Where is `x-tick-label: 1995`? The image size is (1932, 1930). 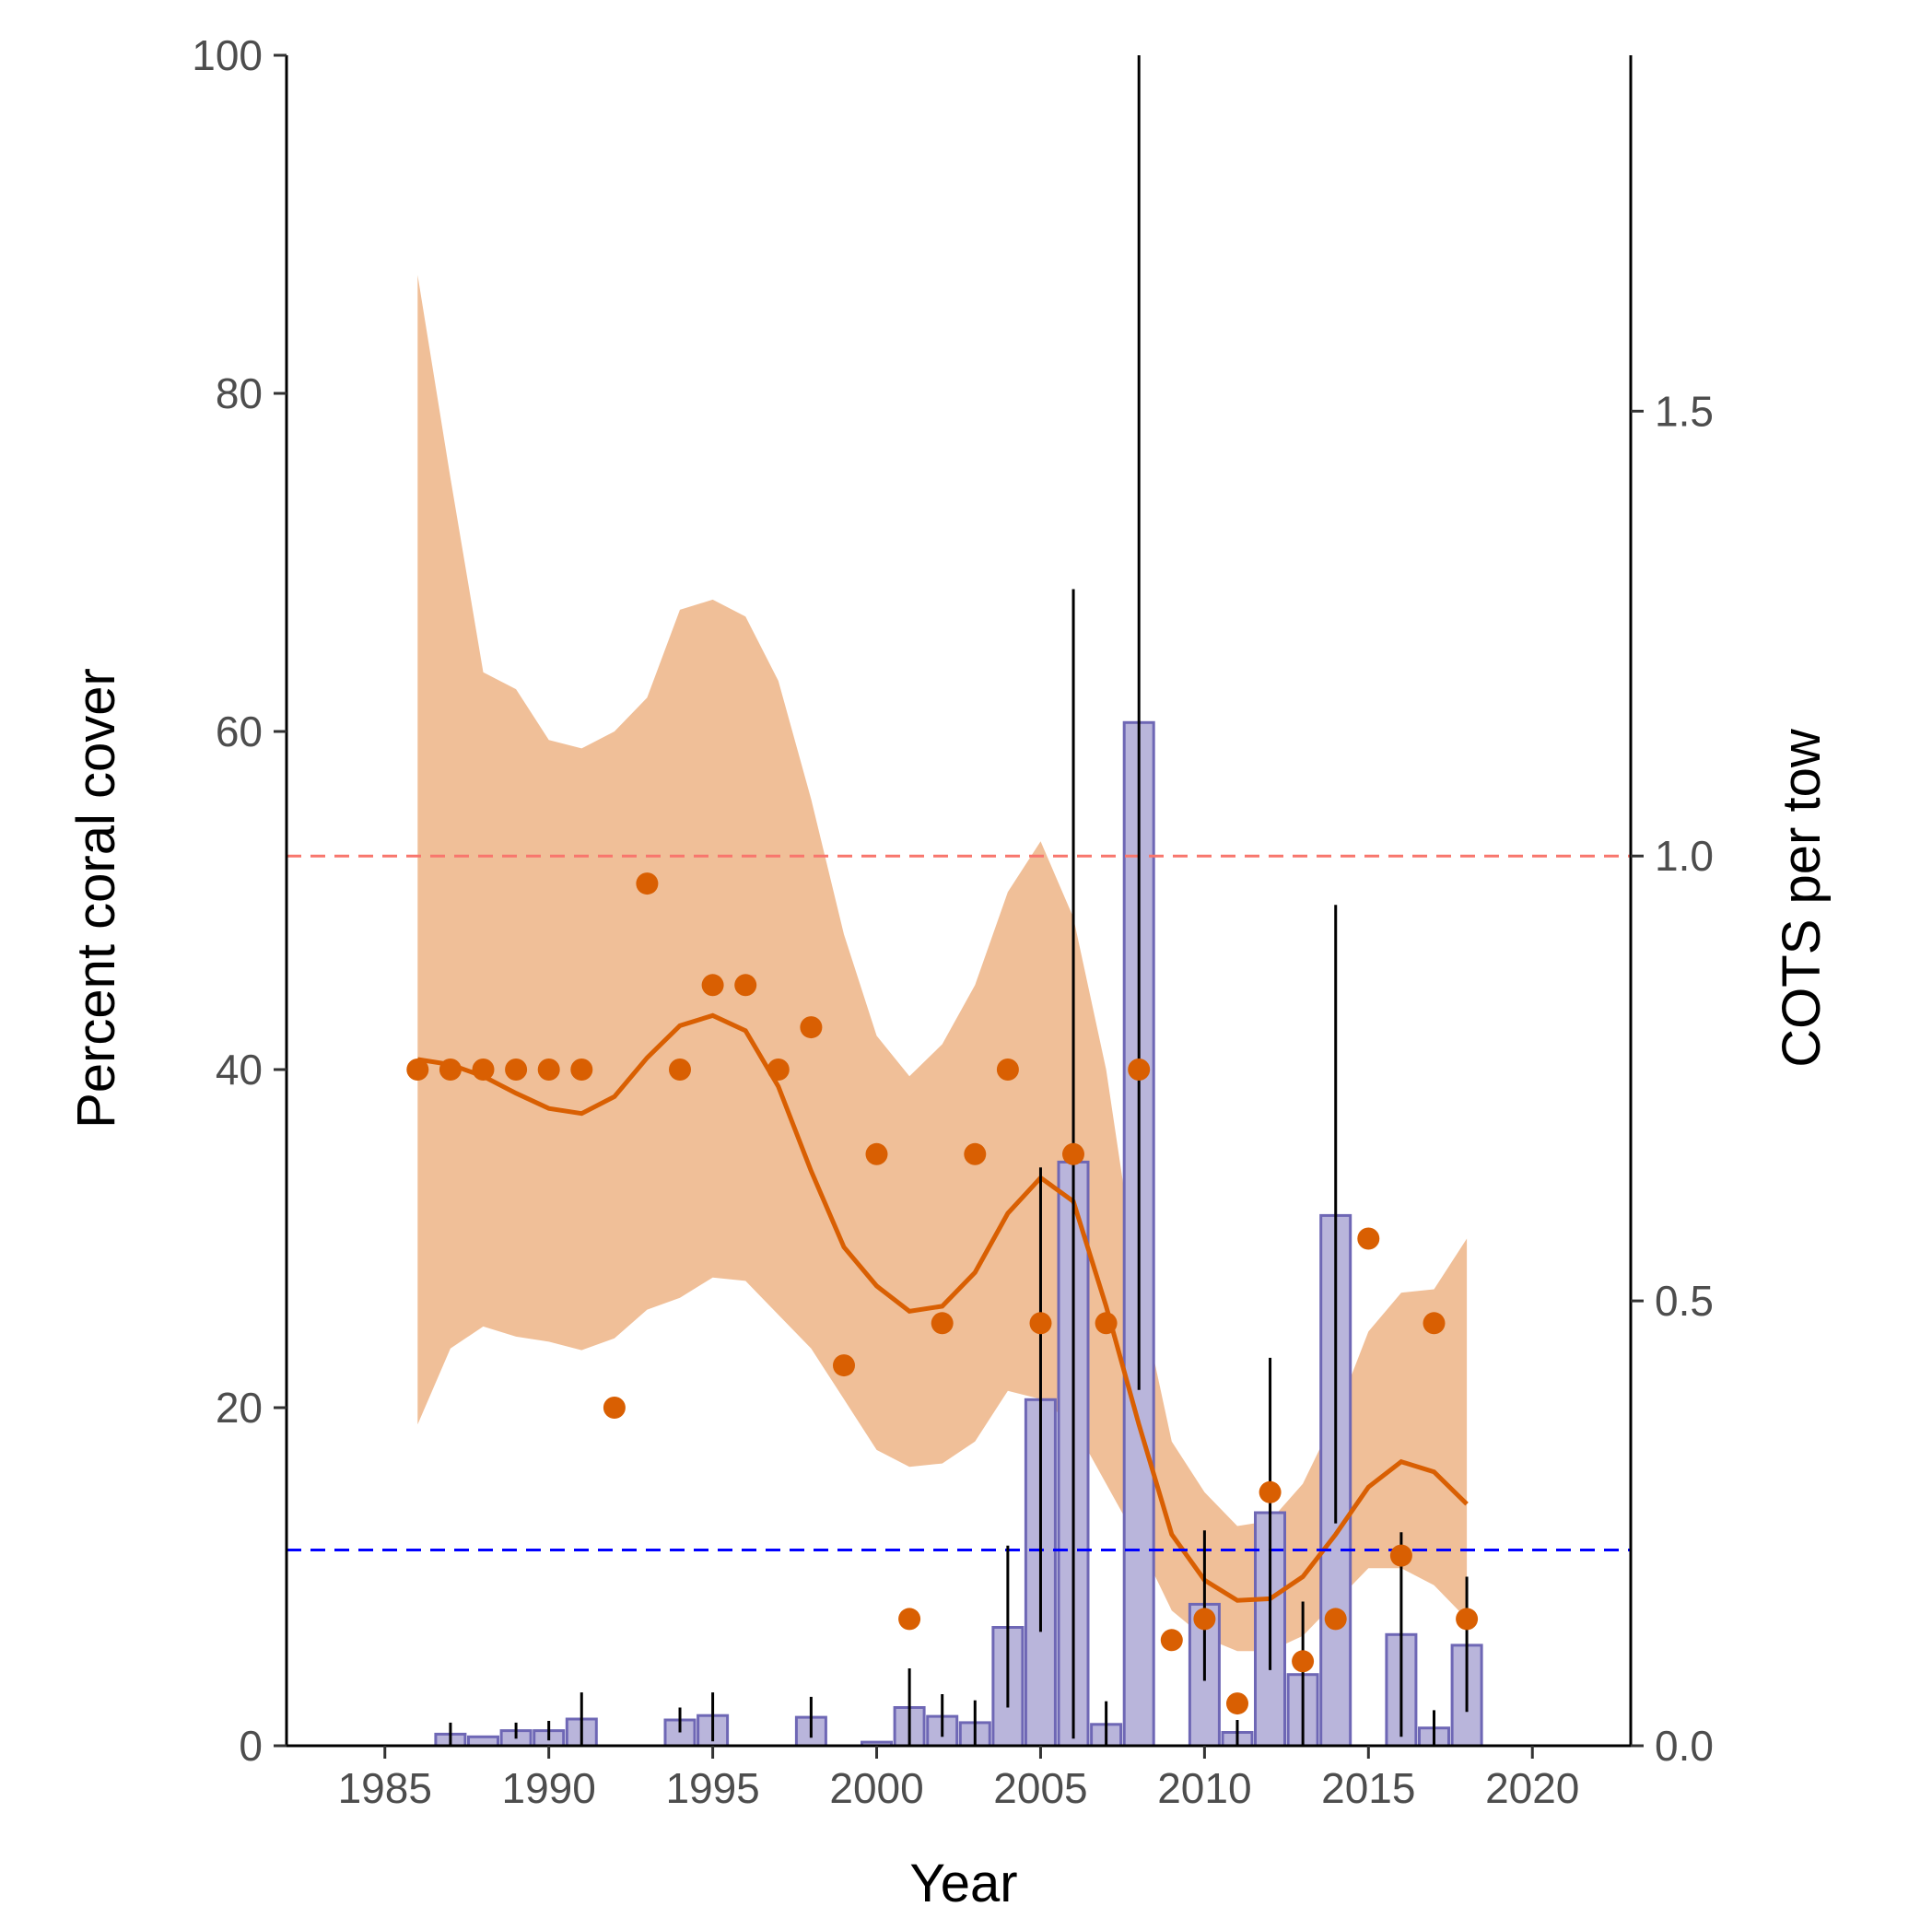 x-tick-label: 1995 is located at coordinates (712, 1788).